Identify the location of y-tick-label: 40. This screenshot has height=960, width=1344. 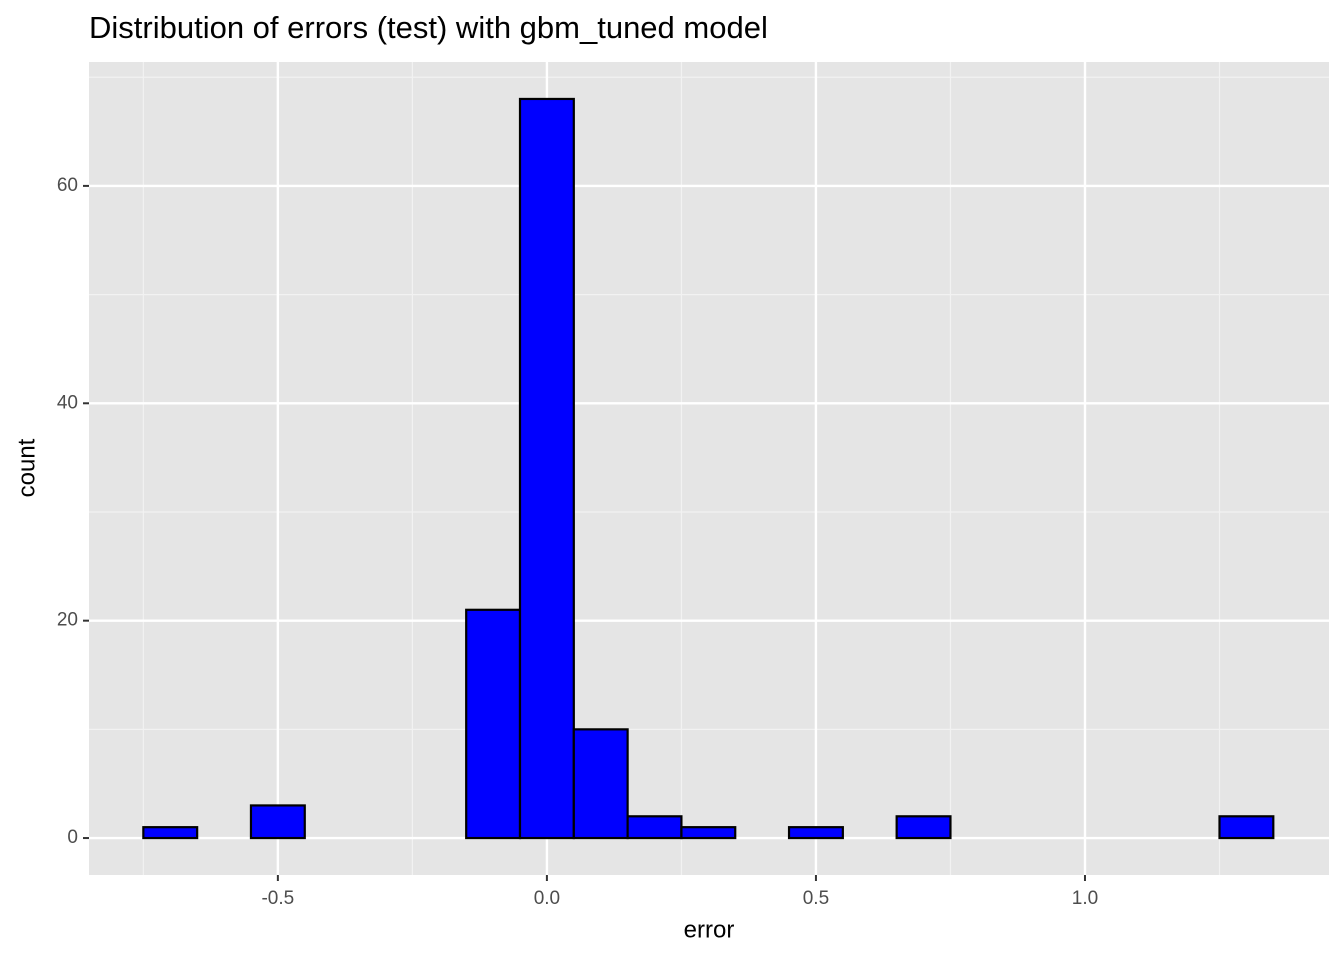
(67, 402).